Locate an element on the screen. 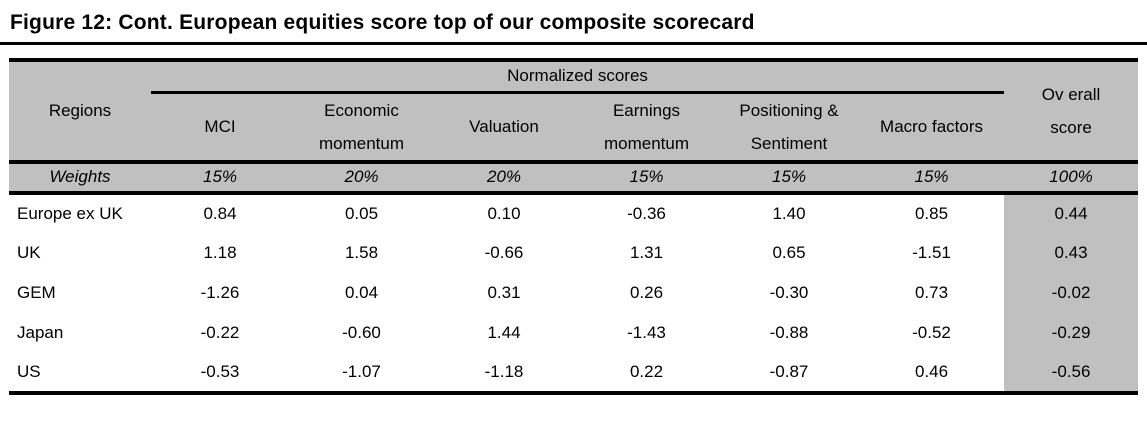  overall-weight-cell: 100% is located at coordinates (1071, 177).